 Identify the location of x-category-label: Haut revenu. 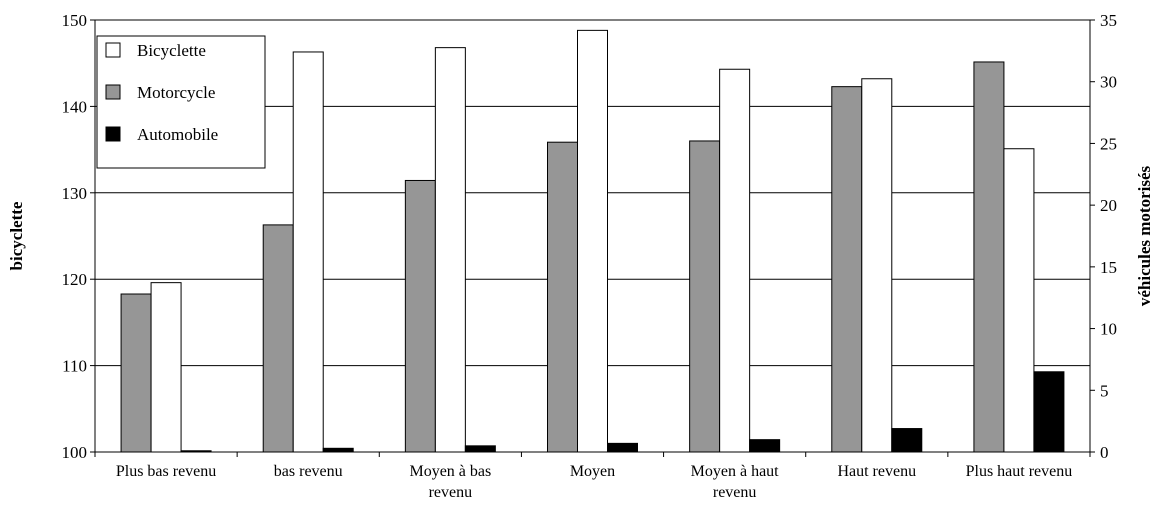
(876, 471).